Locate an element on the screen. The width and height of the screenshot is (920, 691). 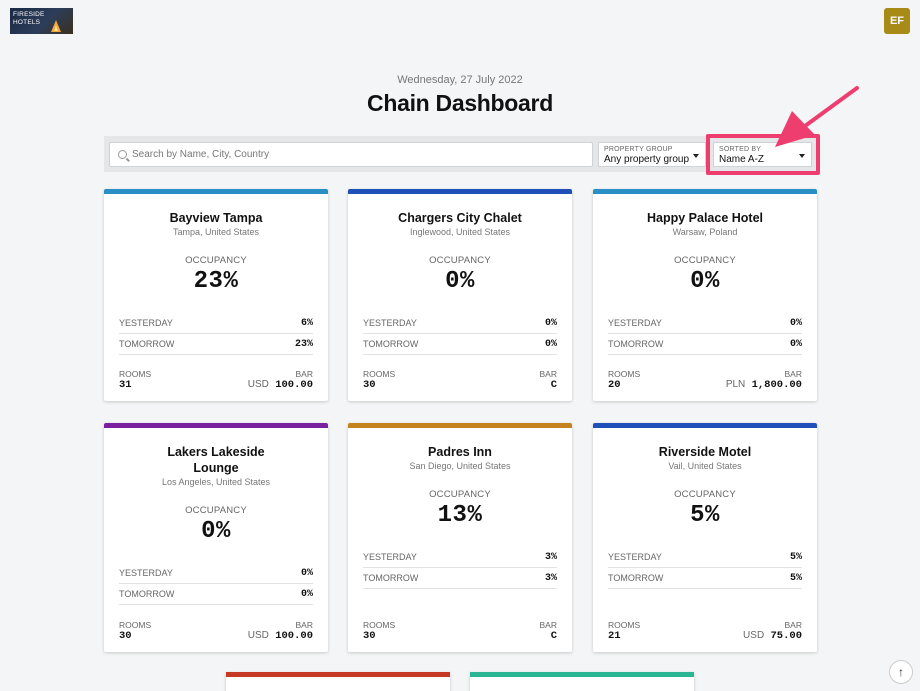
hotel-name: Lakers Lakeside Lounge is located at coordinates (216, 460).